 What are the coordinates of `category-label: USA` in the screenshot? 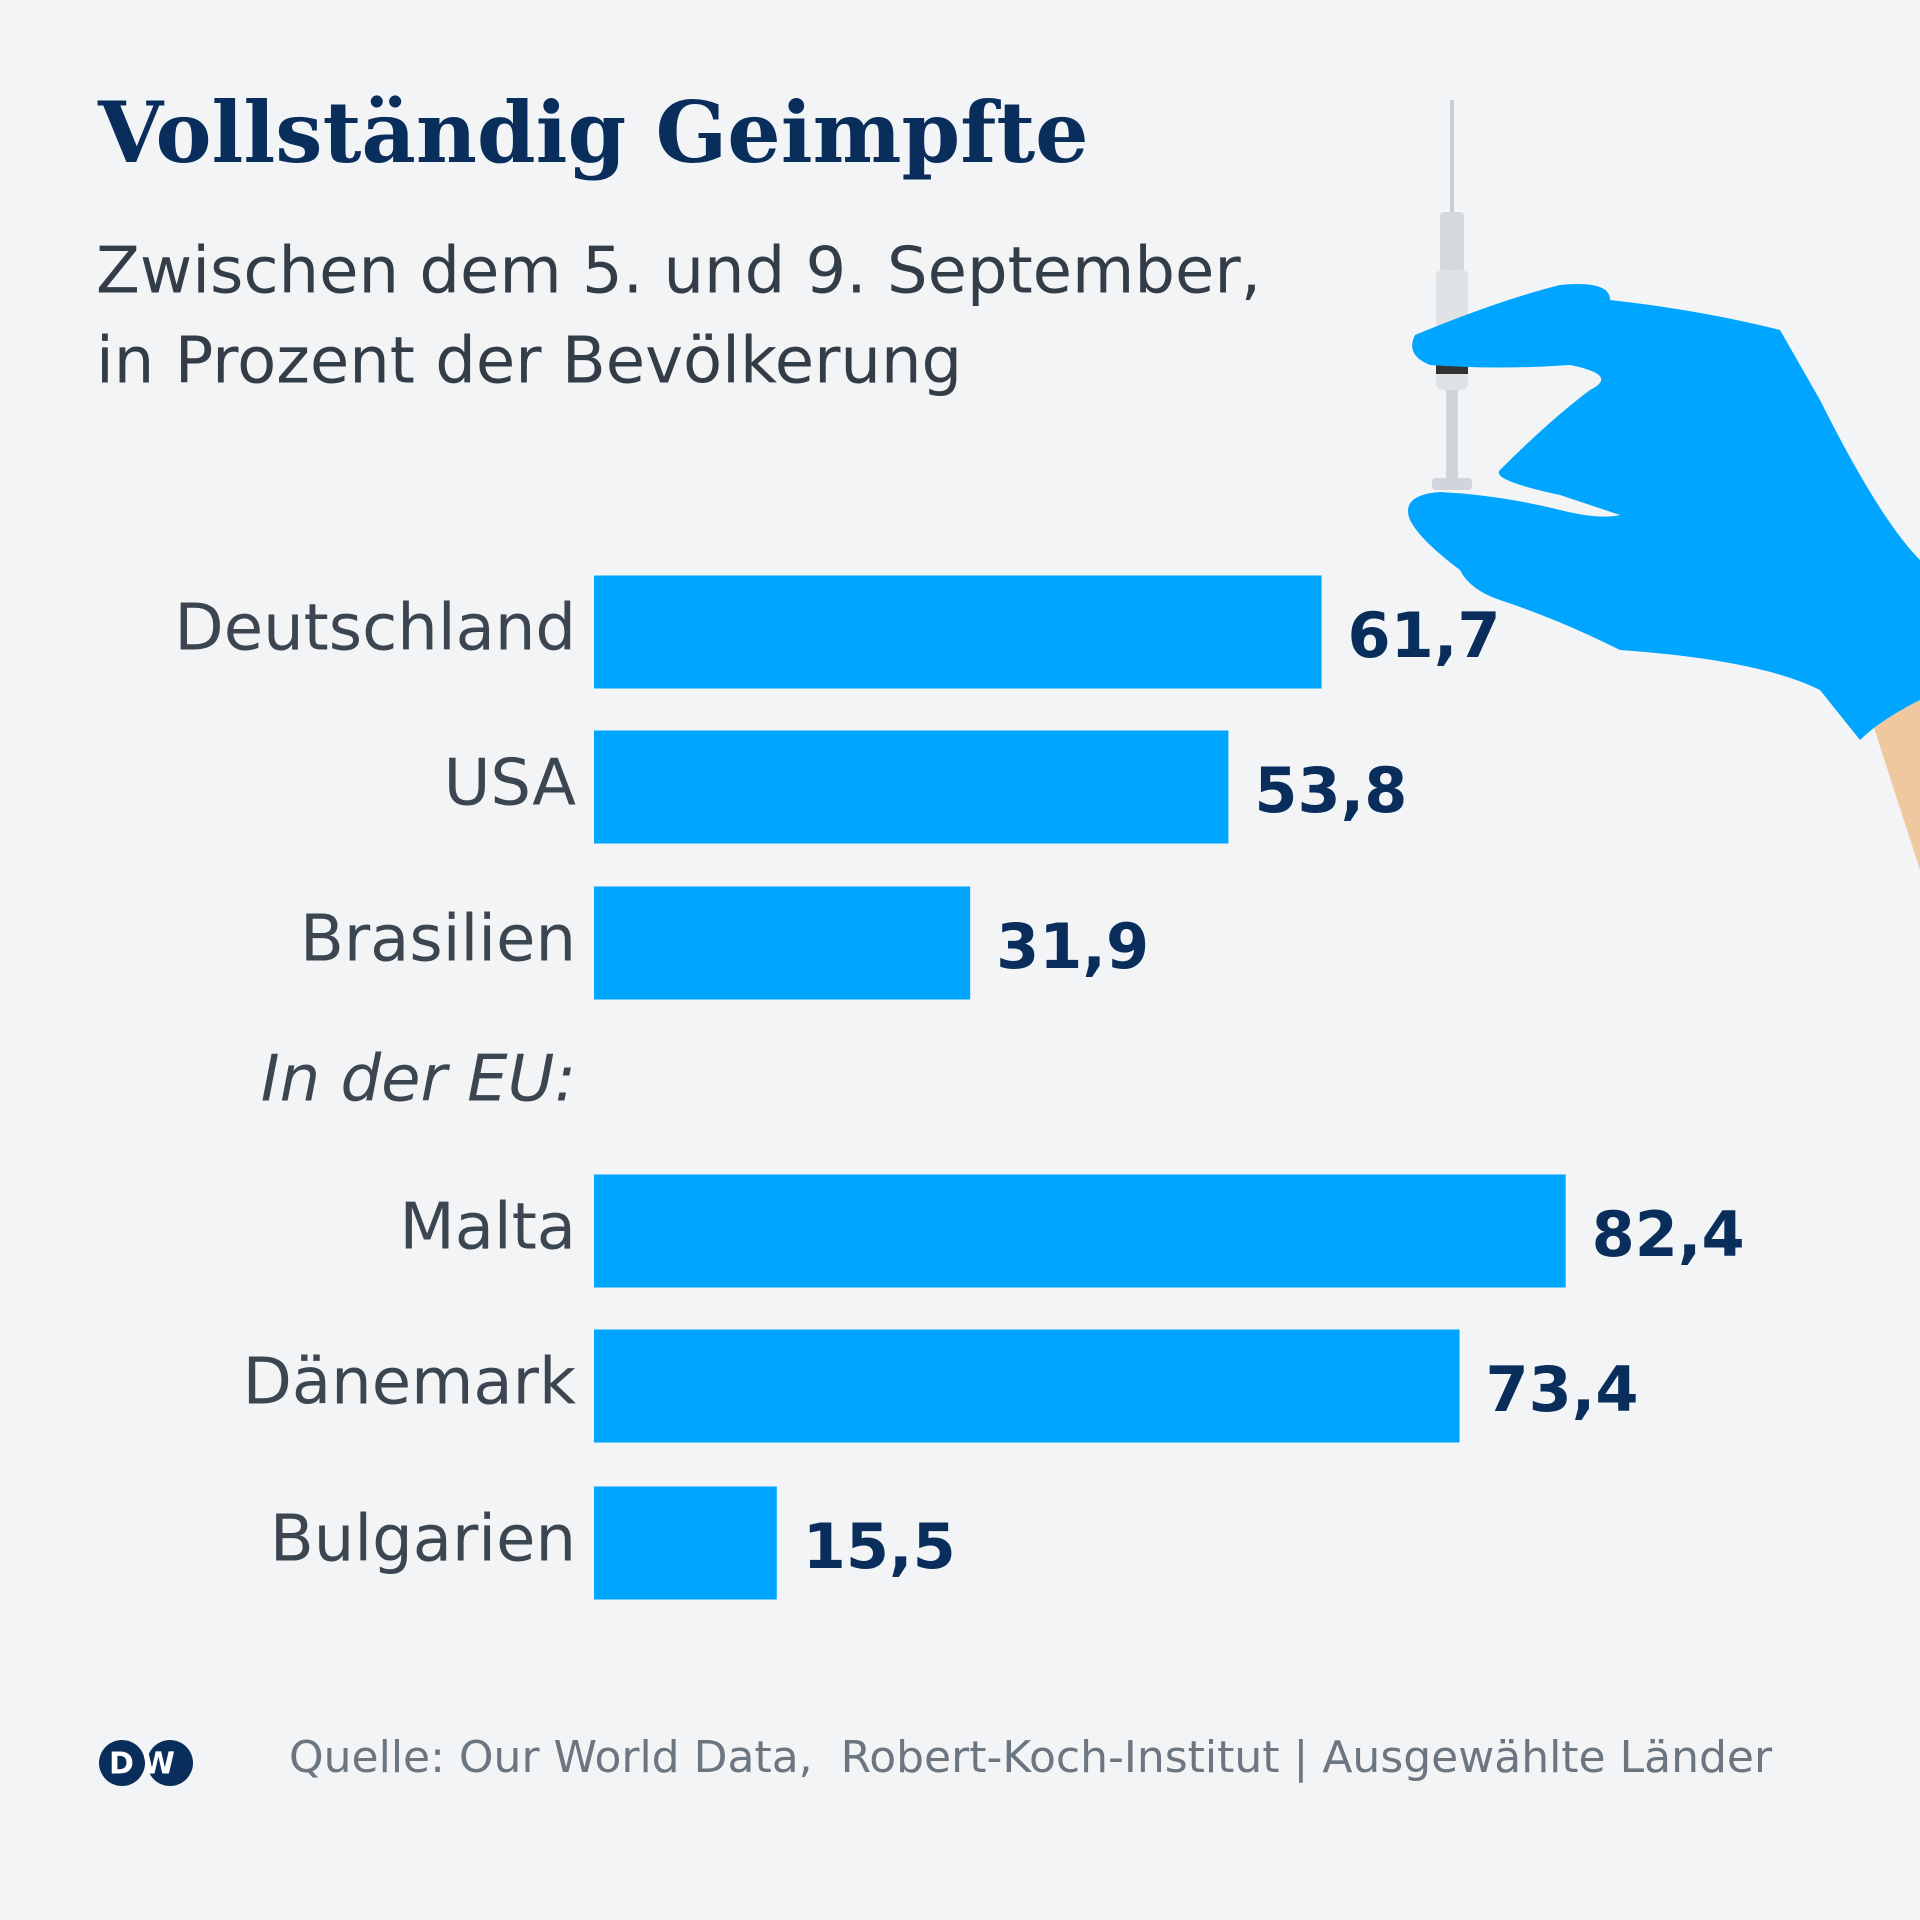 It's located at (510, 784).